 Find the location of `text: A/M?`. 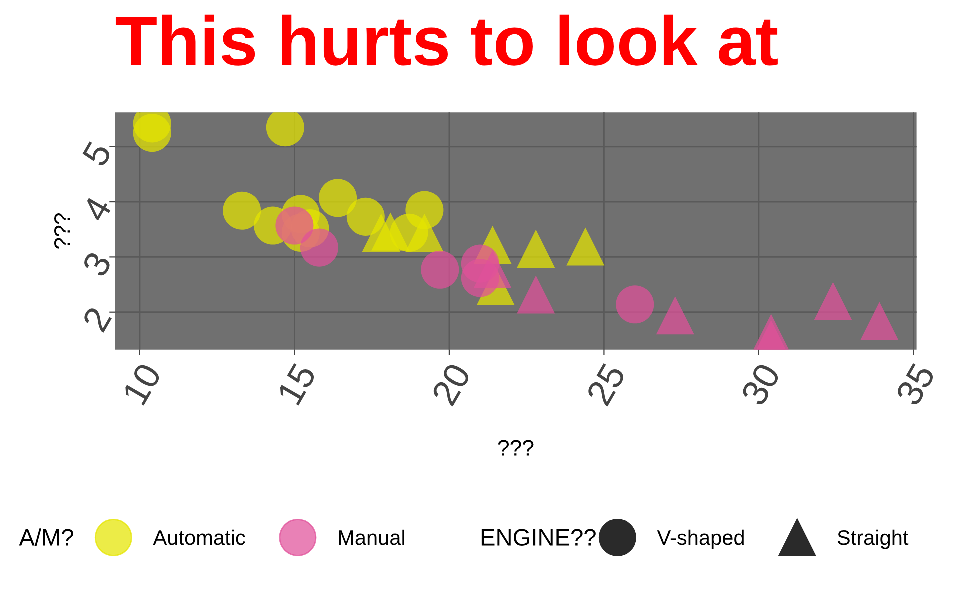

text: A/M? is located at coordinates (46, 537).